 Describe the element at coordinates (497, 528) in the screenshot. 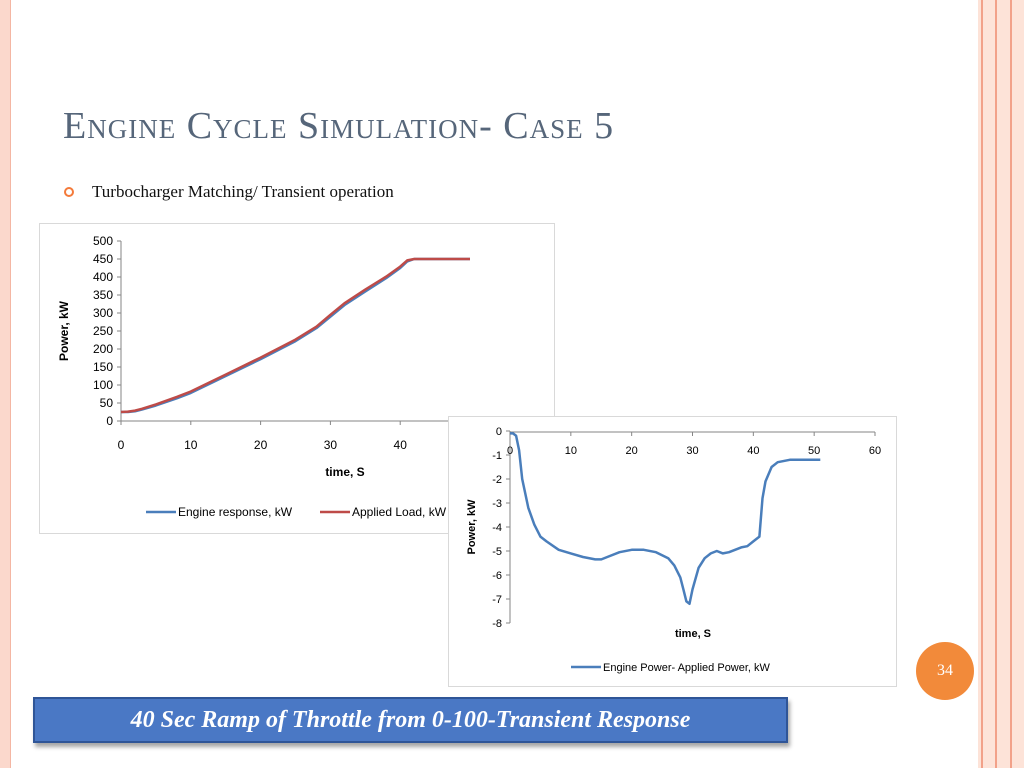

I see `y-tick-label: -4` at that location.